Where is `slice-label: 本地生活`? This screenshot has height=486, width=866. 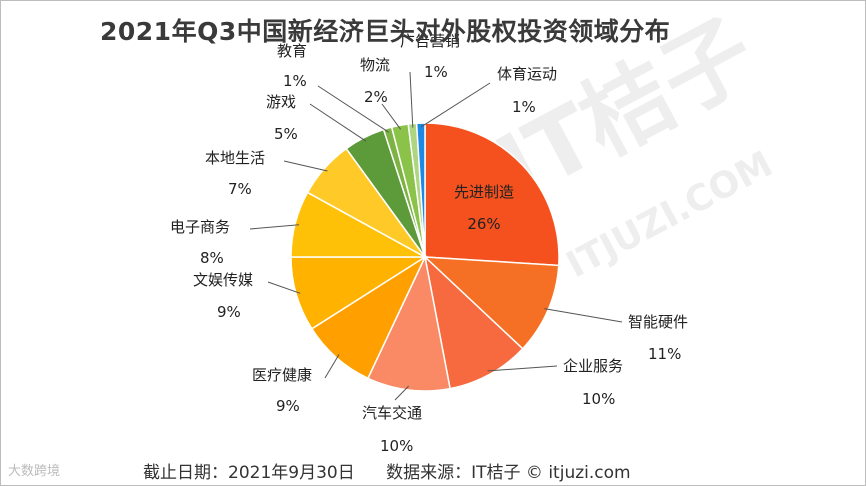 slice-label: 本地生活 is located at coordinates (235, 158).